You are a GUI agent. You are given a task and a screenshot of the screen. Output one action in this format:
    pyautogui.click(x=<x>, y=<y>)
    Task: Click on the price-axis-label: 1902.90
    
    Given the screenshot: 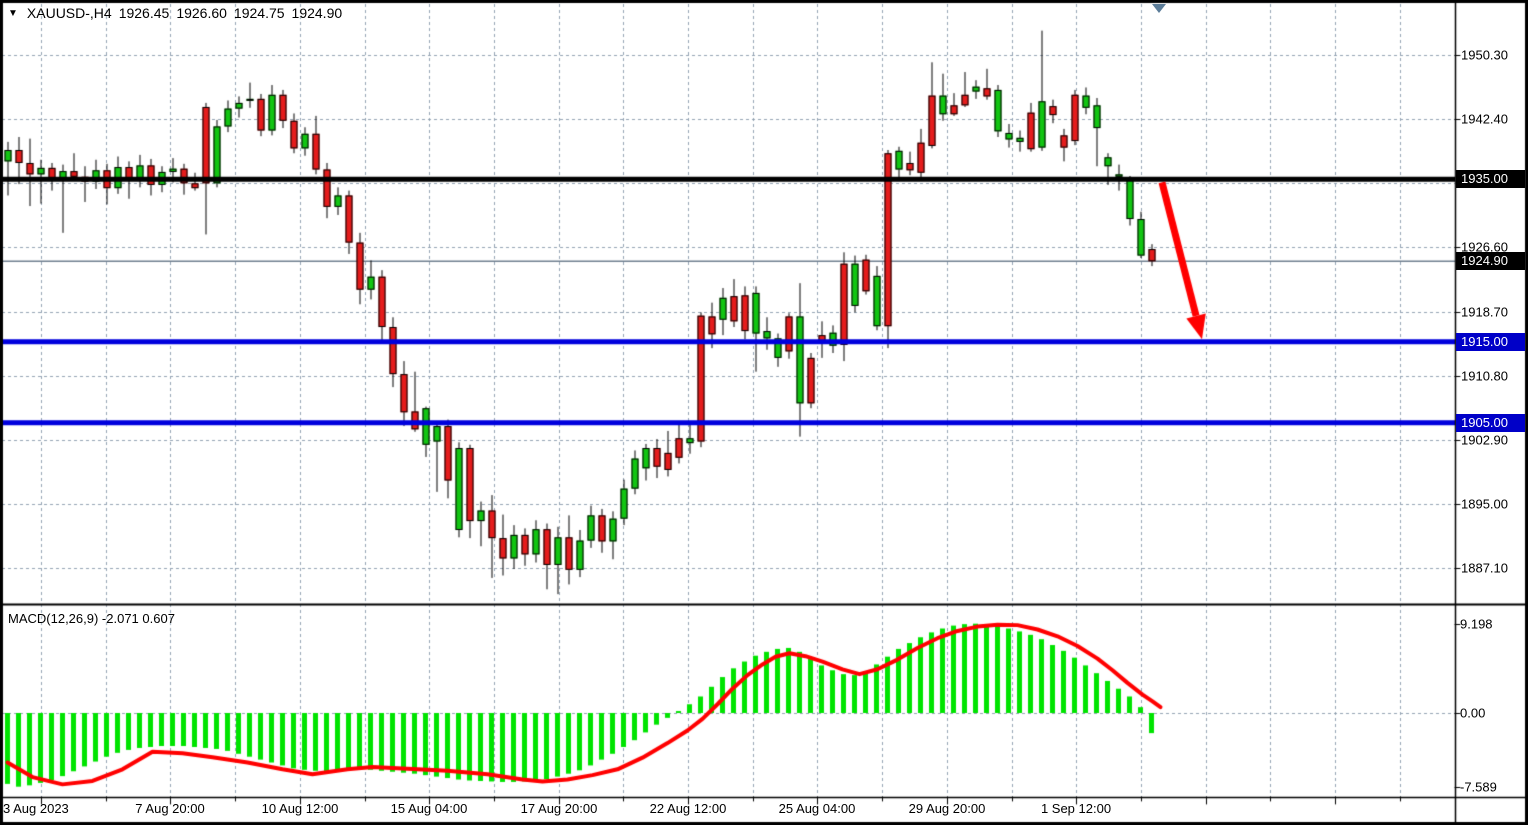 What is the action you would take?
    pyautogui.click(x=1484, y=440)
    